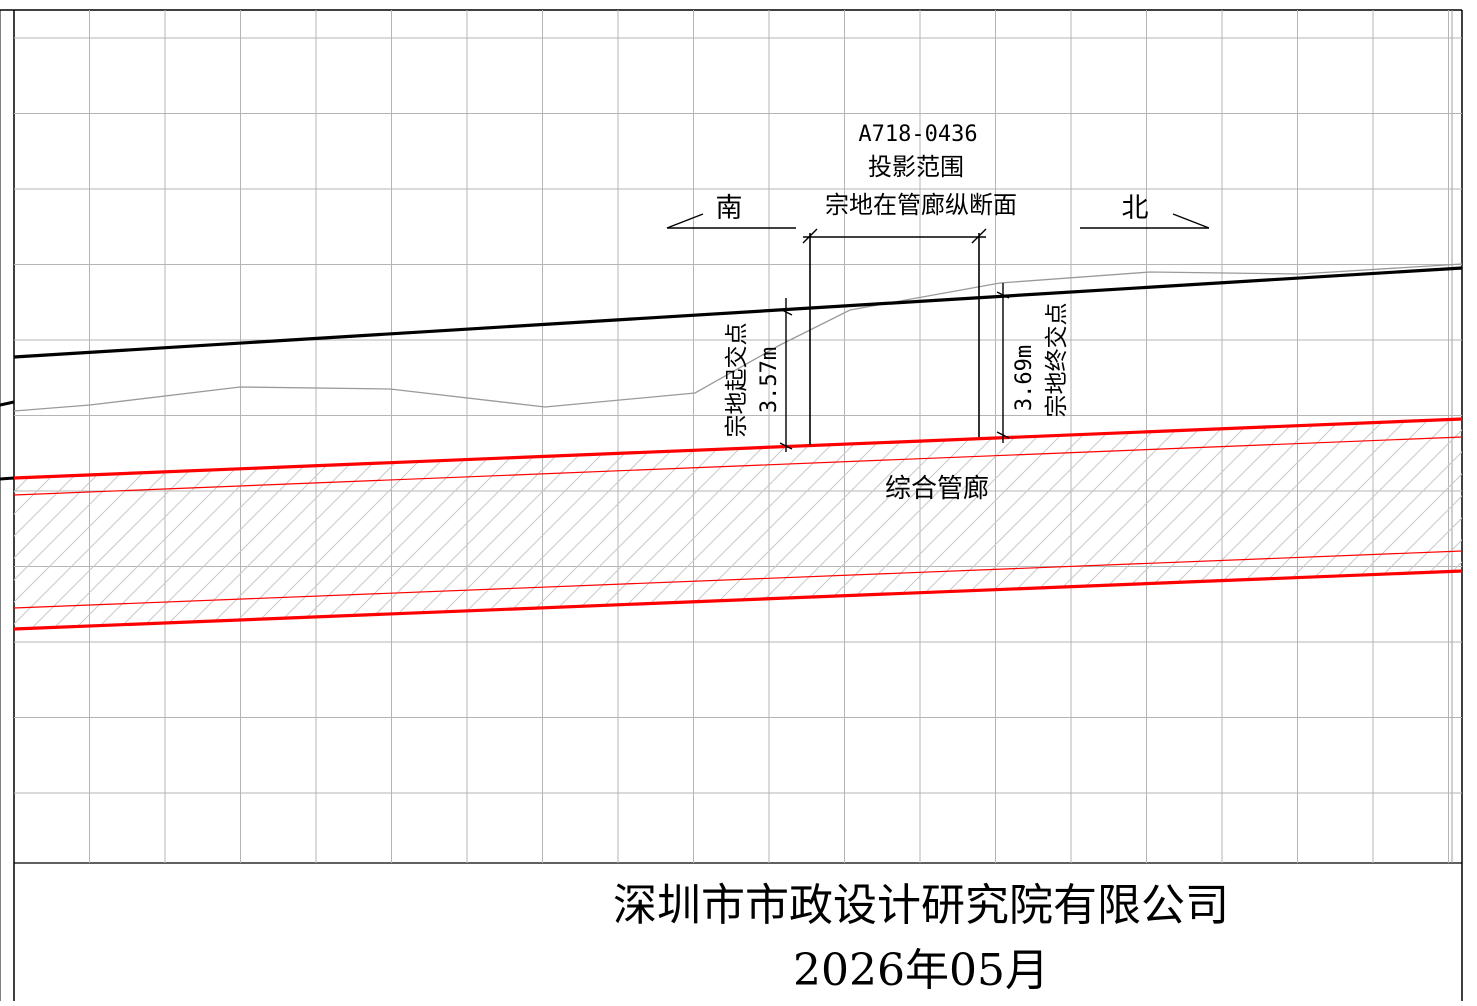 The image size is (1477, 1006). What do you see at coordinates (685, 221) in the screenshot?
I see `south-arrow-head` at bounding box center [685, 221].